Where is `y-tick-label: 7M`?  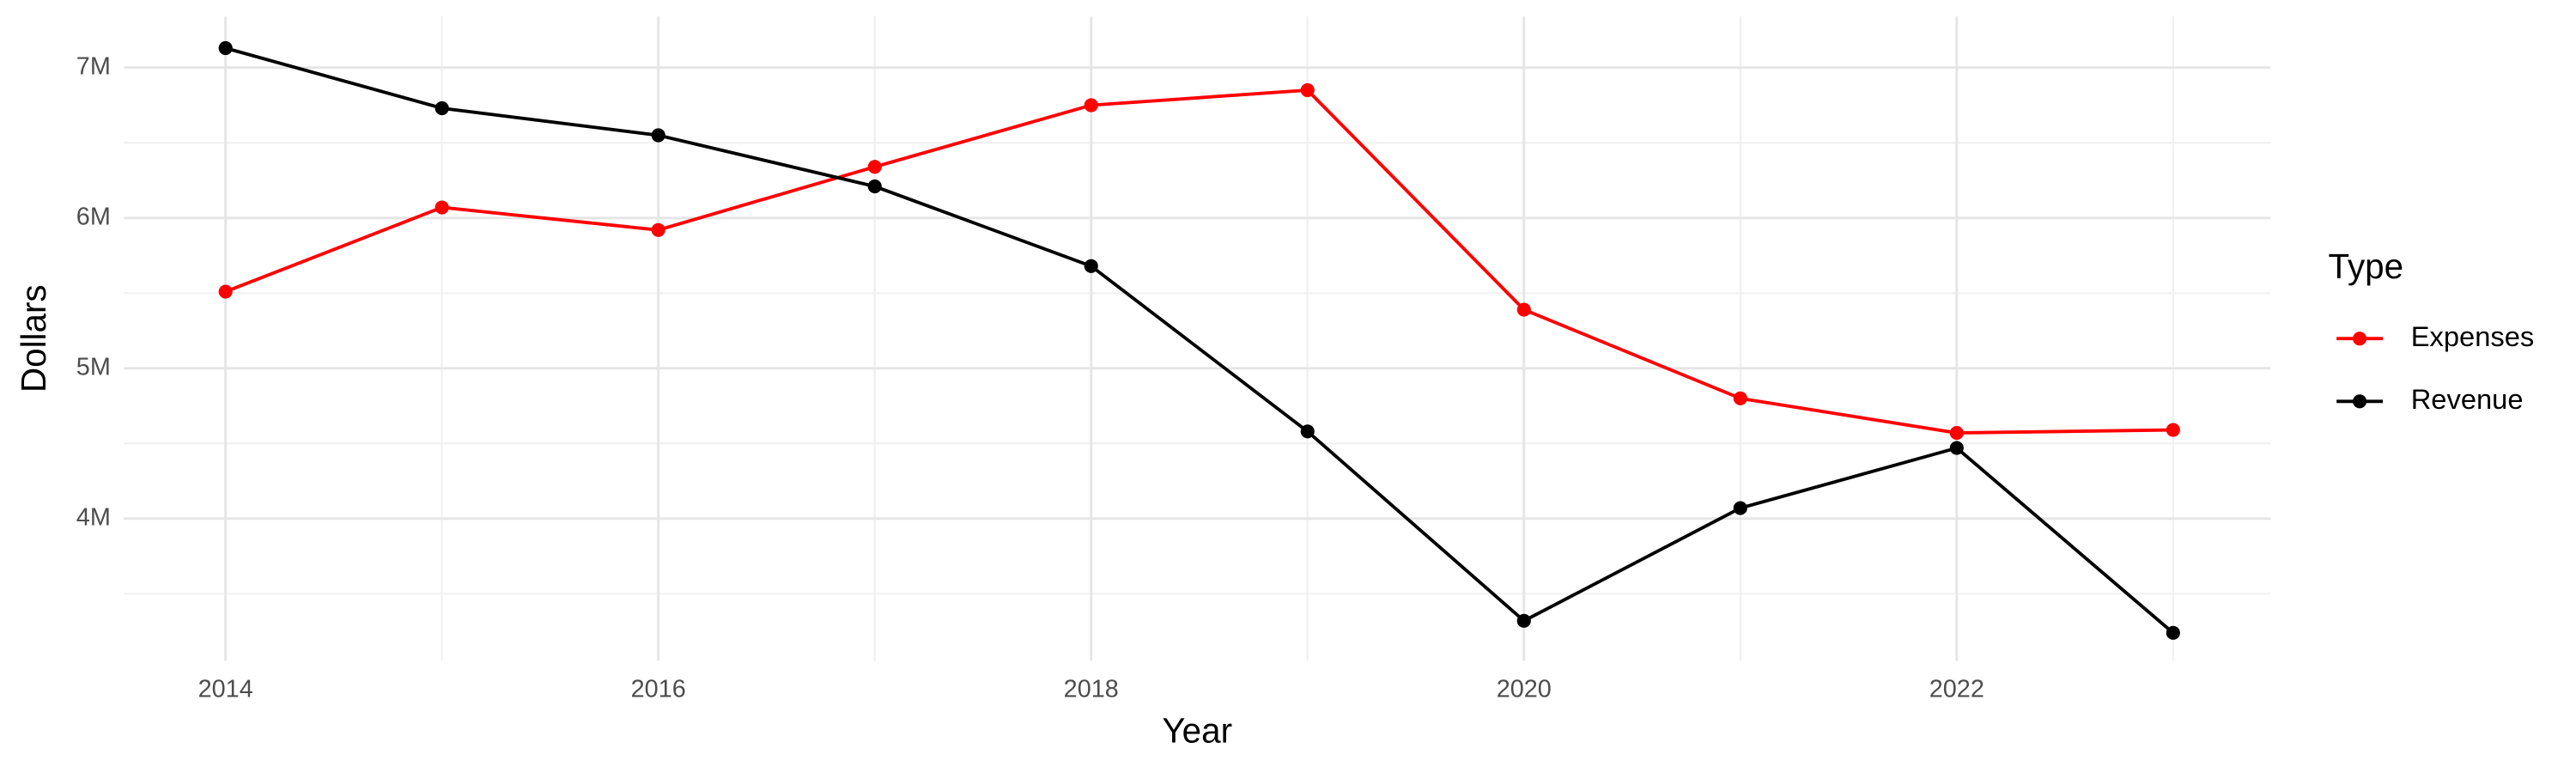 y-tick-label: 7M is located at coordinates (93, 66).